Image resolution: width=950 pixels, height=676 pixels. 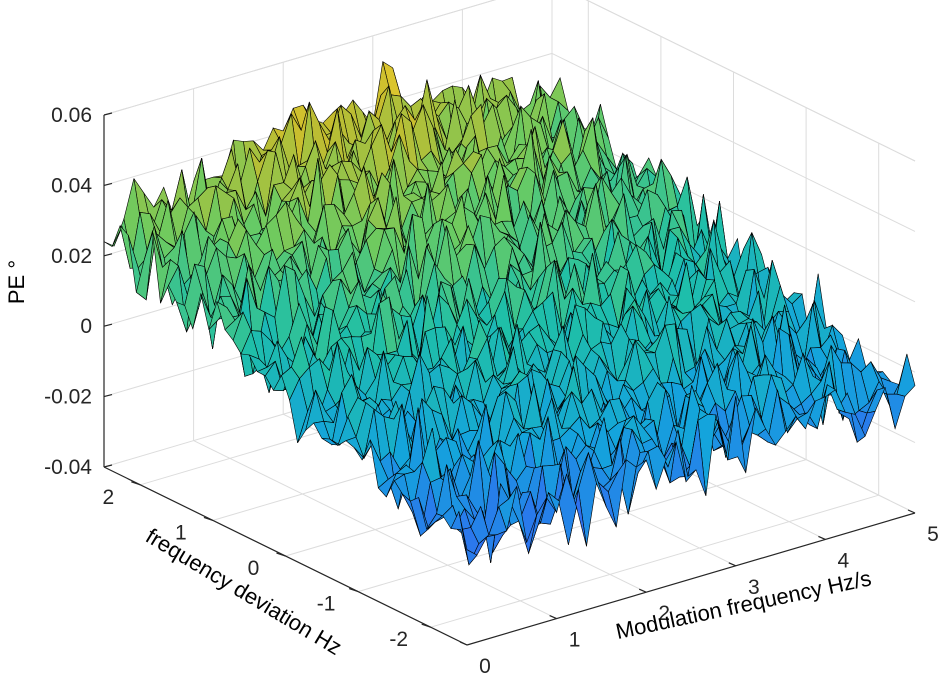 What do you see at coordinates (71, 115) in the screenshot?
I see `z-tick-label: 0.06` at bounding box center [71, 115].